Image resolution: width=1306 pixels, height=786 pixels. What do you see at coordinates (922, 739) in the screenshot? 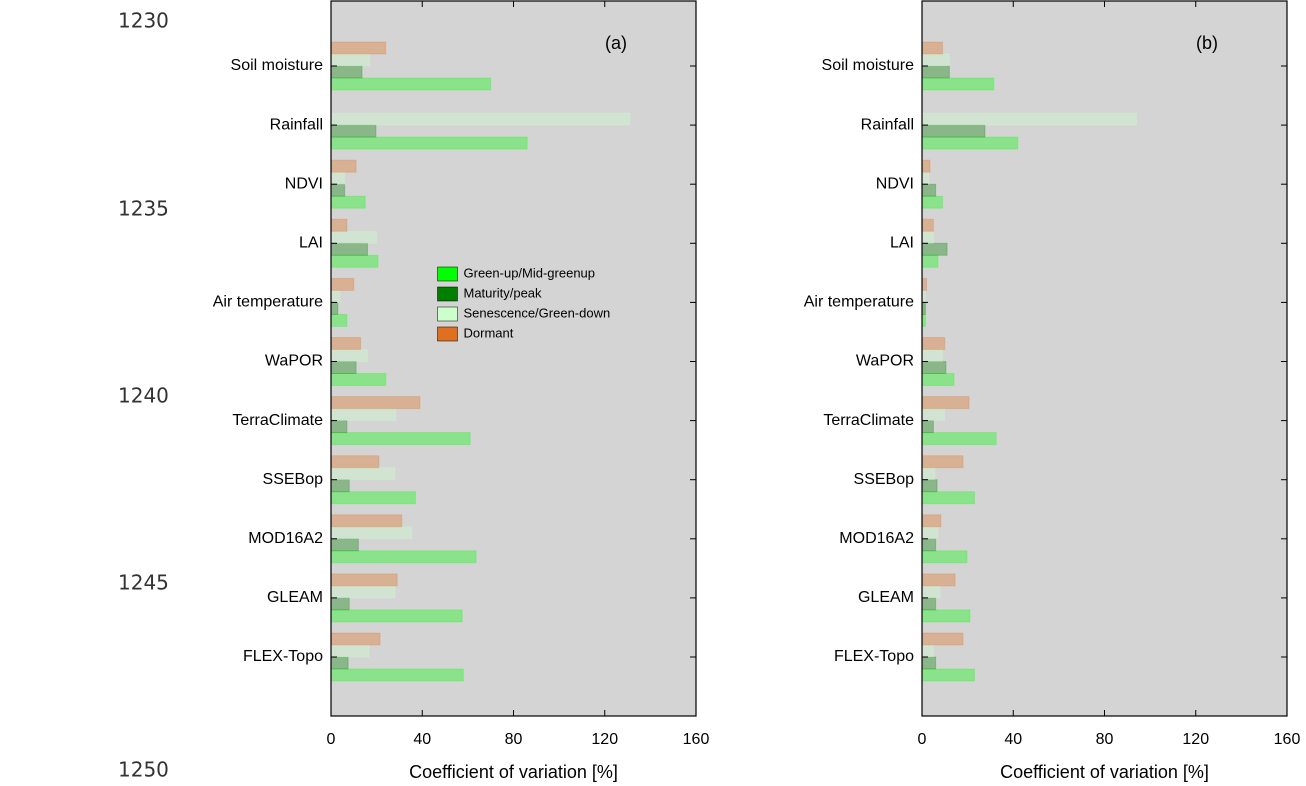
I see `x-tick-label: 0` at bounding box center [922, 739].